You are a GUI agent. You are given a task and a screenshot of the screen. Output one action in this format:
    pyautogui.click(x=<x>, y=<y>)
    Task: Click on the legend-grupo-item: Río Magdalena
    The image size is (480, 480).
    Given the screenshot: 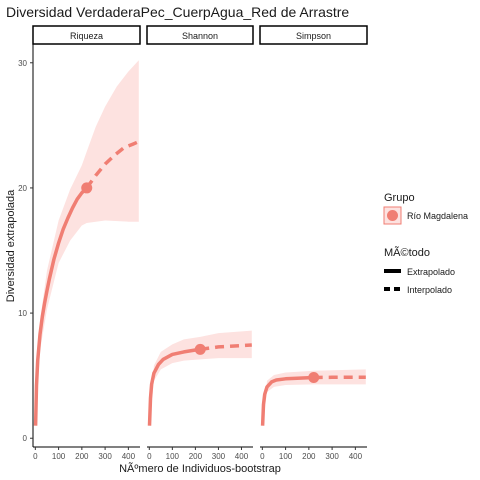 What is the action you would take?
    pyautogui.click(x=437, y=216)
    